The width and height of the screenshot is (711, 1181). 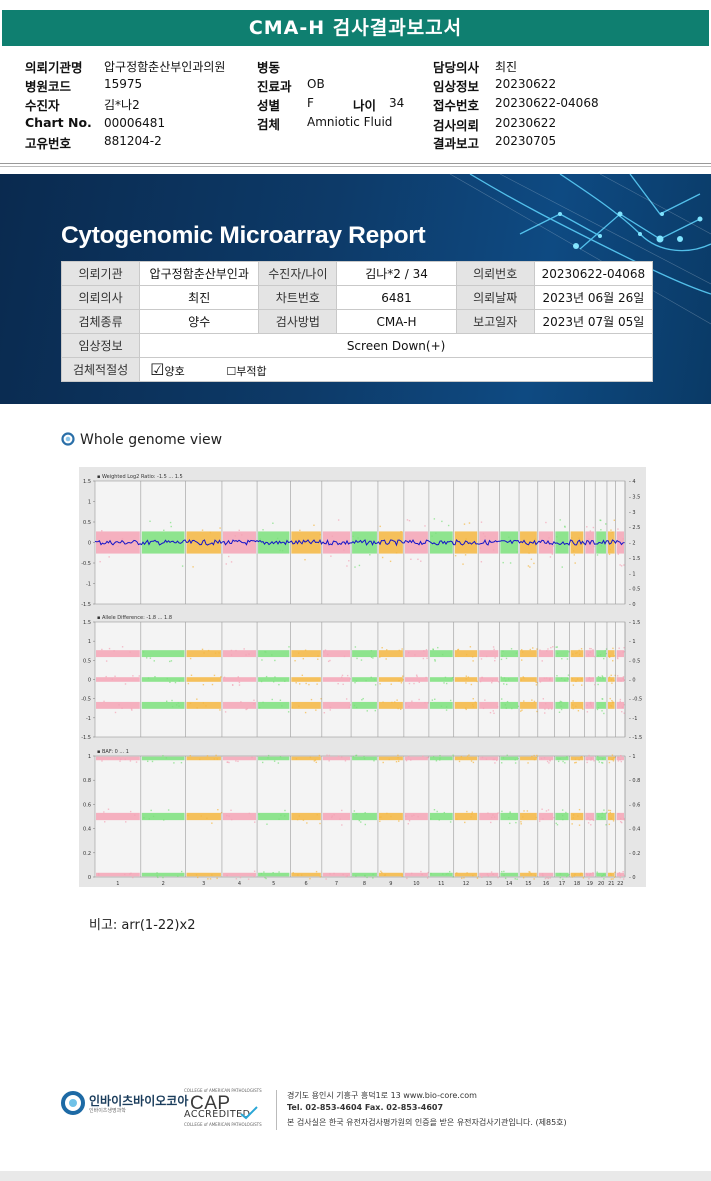 I want to click on allele-diff-panel-left-tick: 0, so click(x=89, y=681).